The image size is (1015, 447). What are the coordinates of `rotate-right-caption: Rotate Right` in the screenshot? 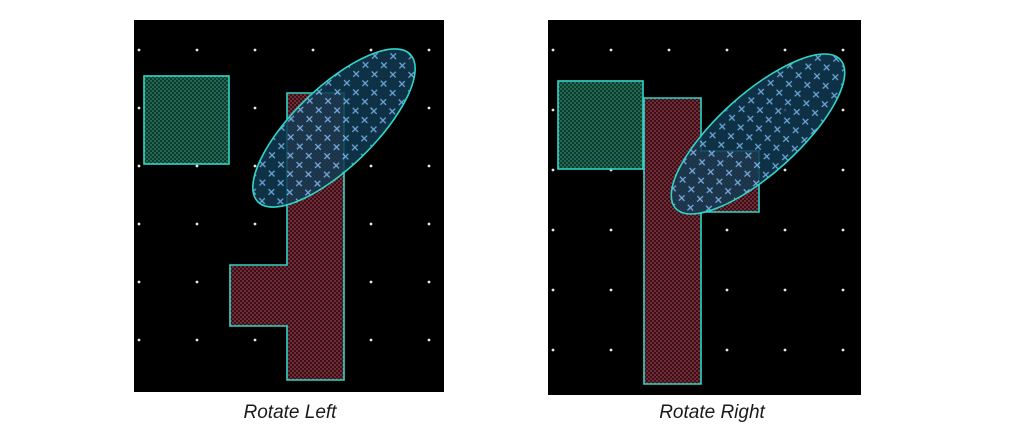 It's located at (712, 412).